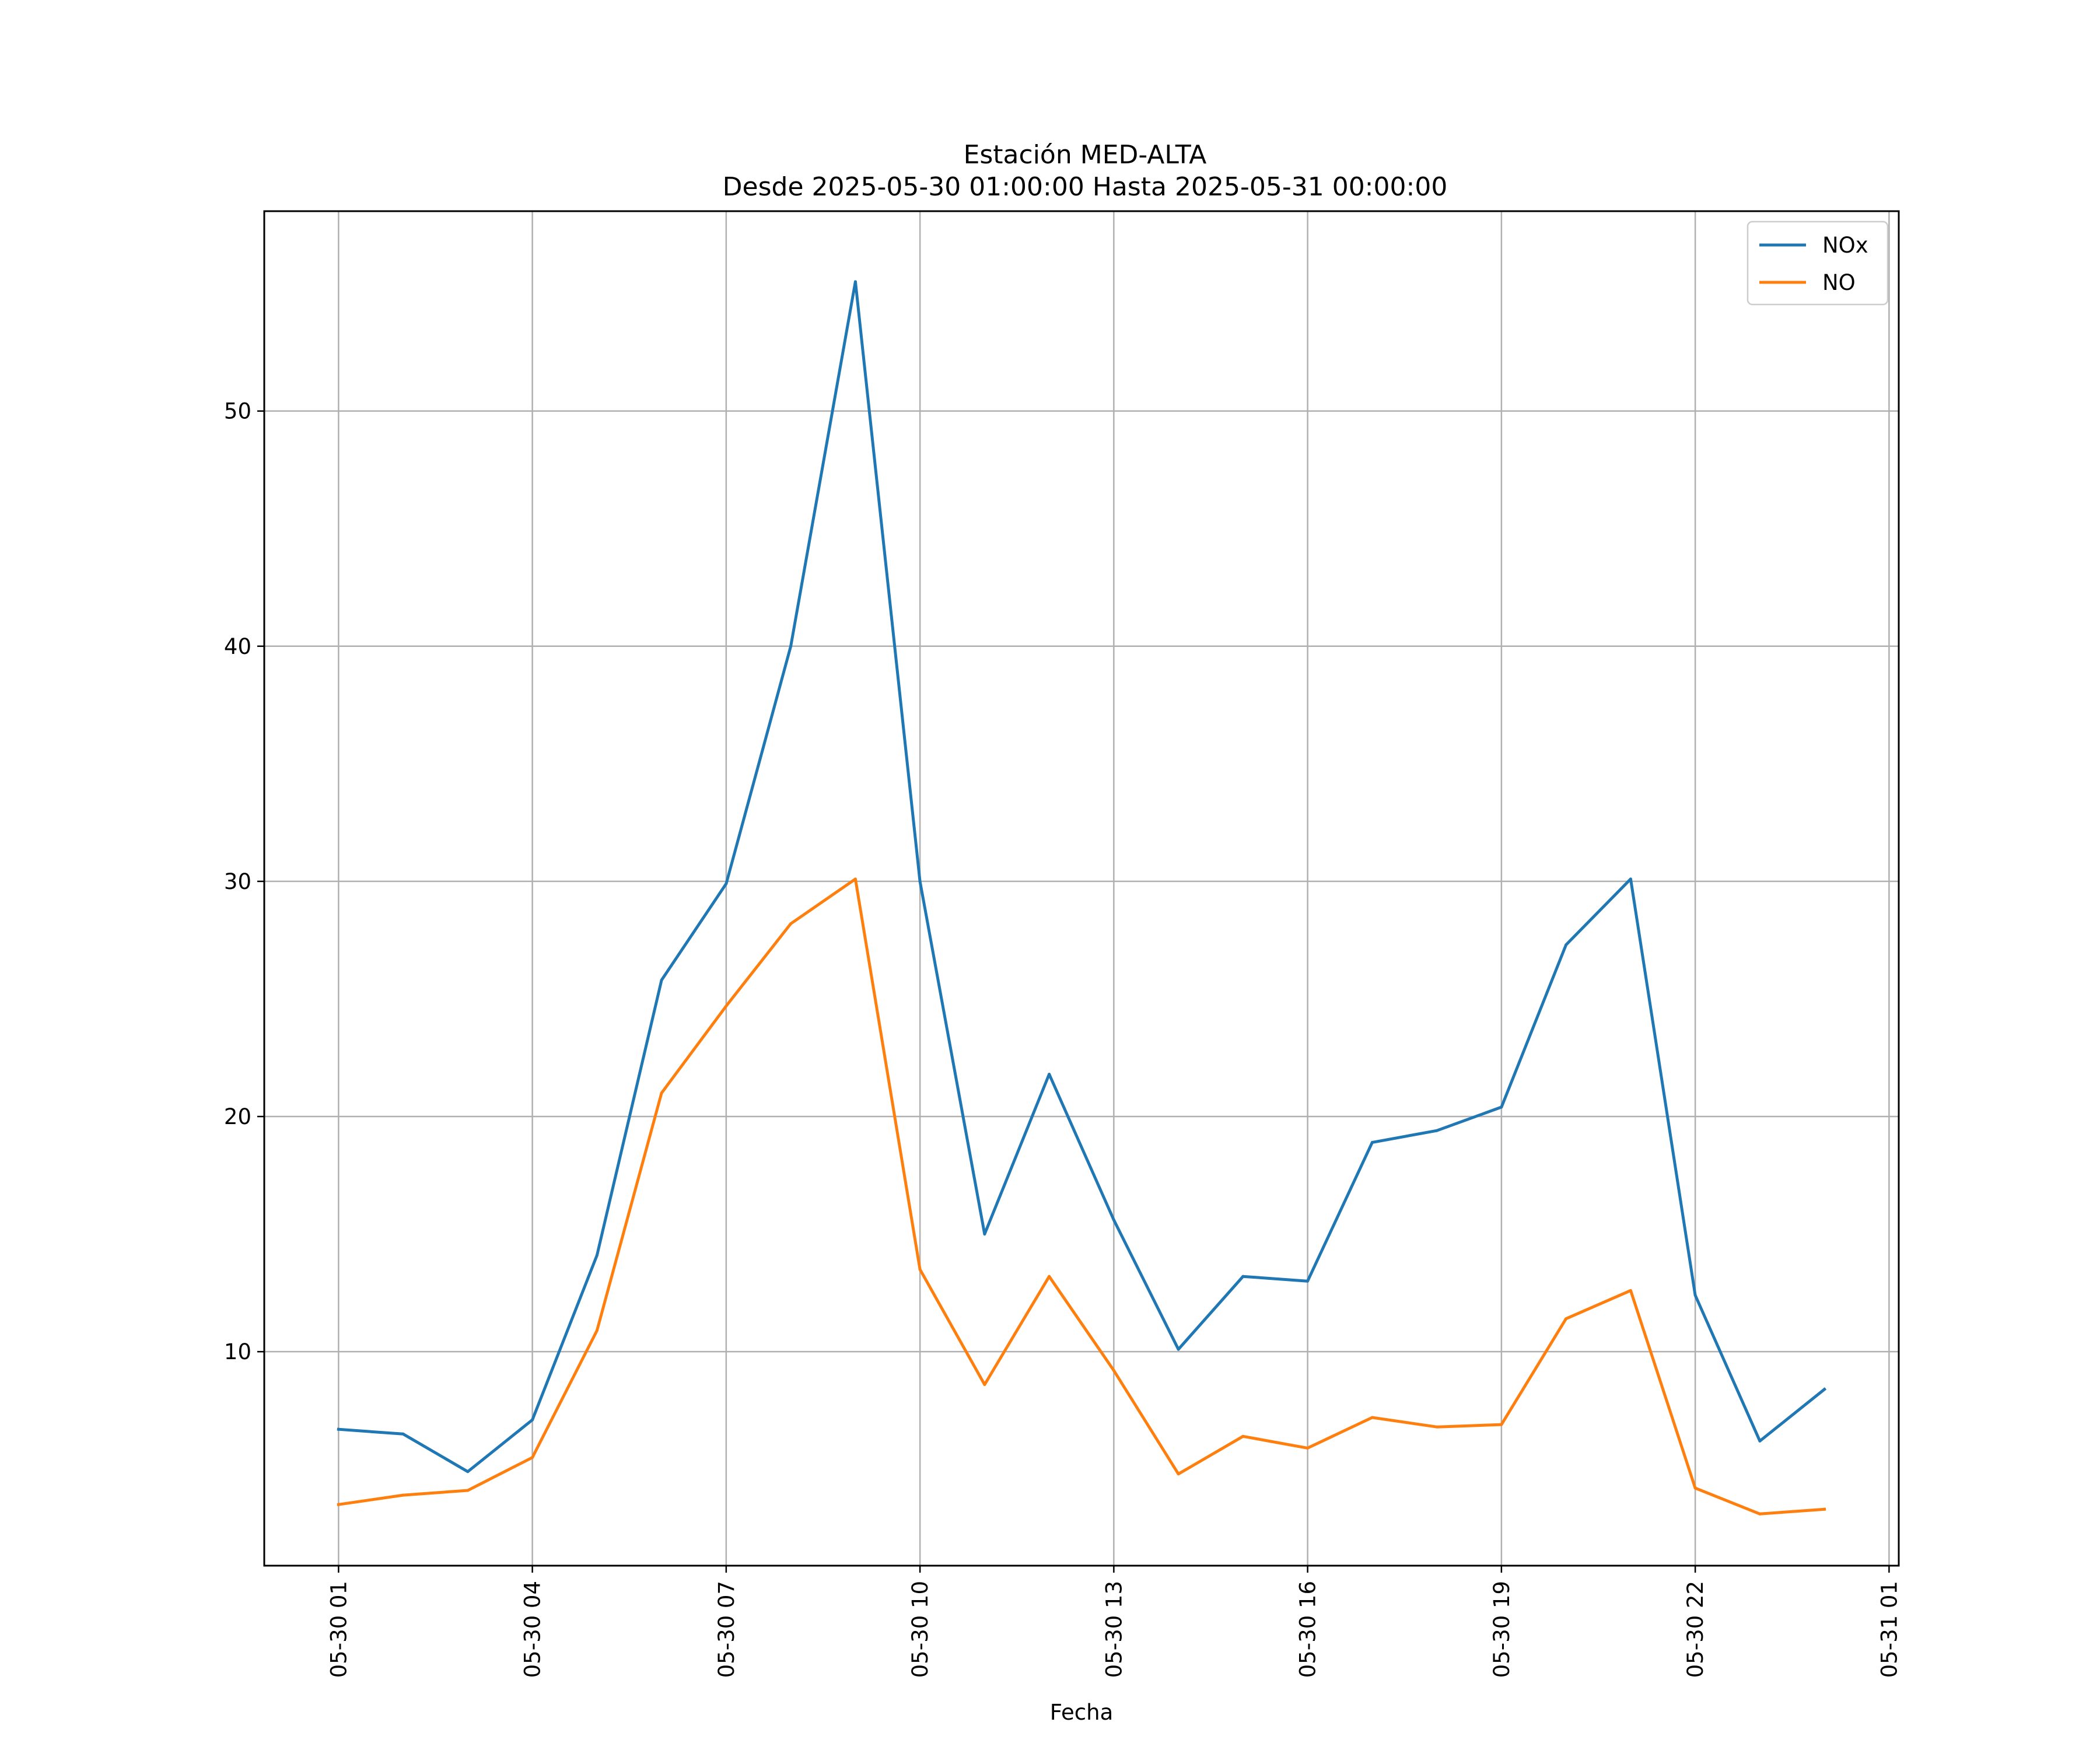 This screenshot has height=1750, width=2100. I want to click on legend-label: NOx, so click(1845, 245).